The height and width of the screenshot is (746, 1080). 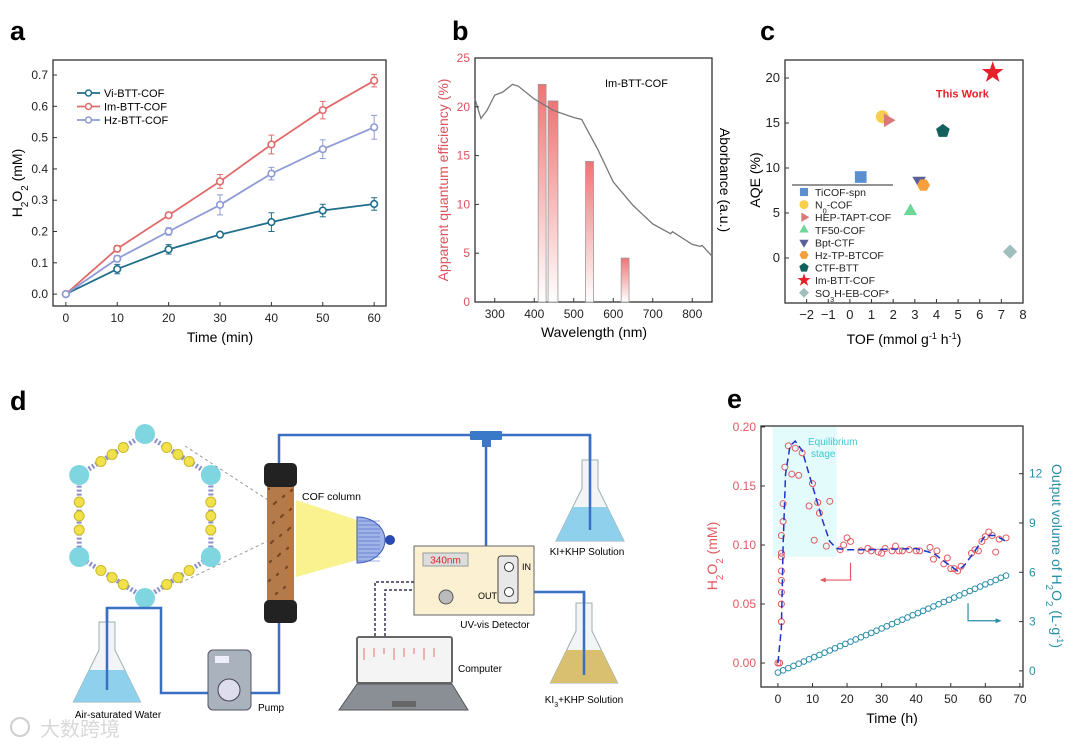 What do you see at coordinates (526, 567) in the screenshot?
I see `in-port-label: IN` at bounding box center [526, 567].